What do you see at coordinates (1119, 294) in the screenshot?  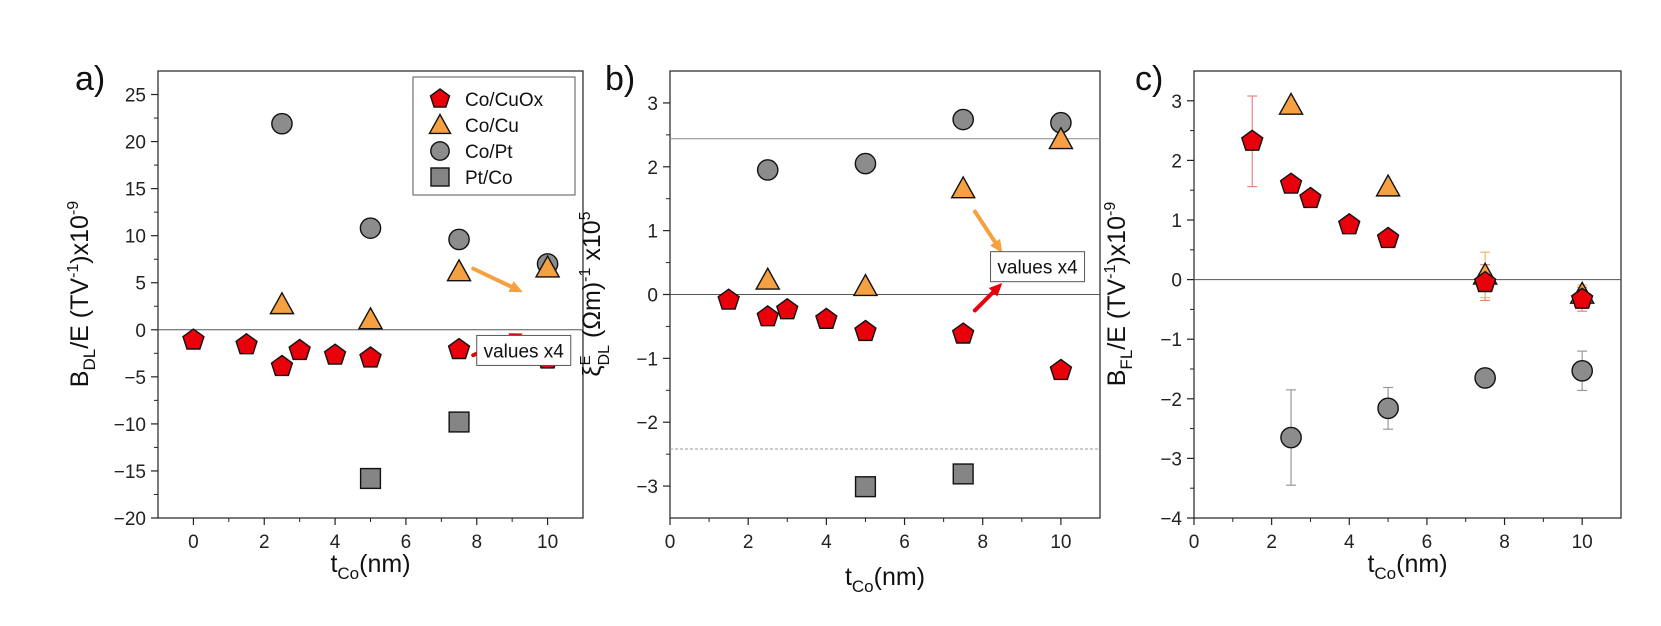 I see `y-axis-label: BFL/E (TV-1)x10-9` at bounding box center [1119, 294].